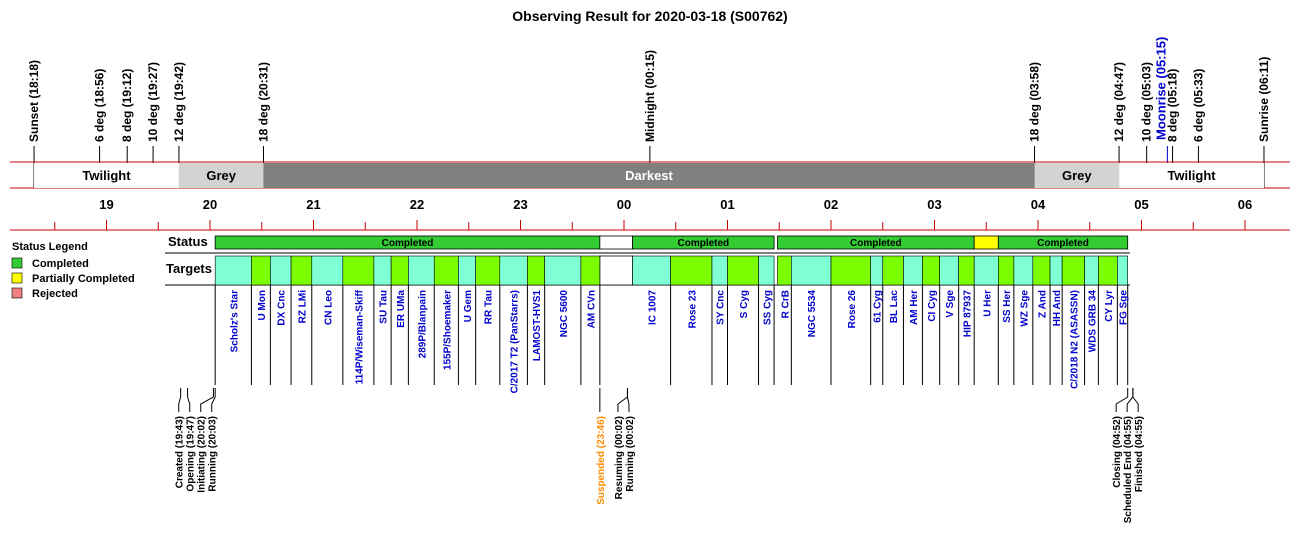 The width and height of the screenshot is (1300, 560). Describe the element at coordinates (1092, 321) in the screenshot. I see `target-name: WDS GRB 34` at that location.